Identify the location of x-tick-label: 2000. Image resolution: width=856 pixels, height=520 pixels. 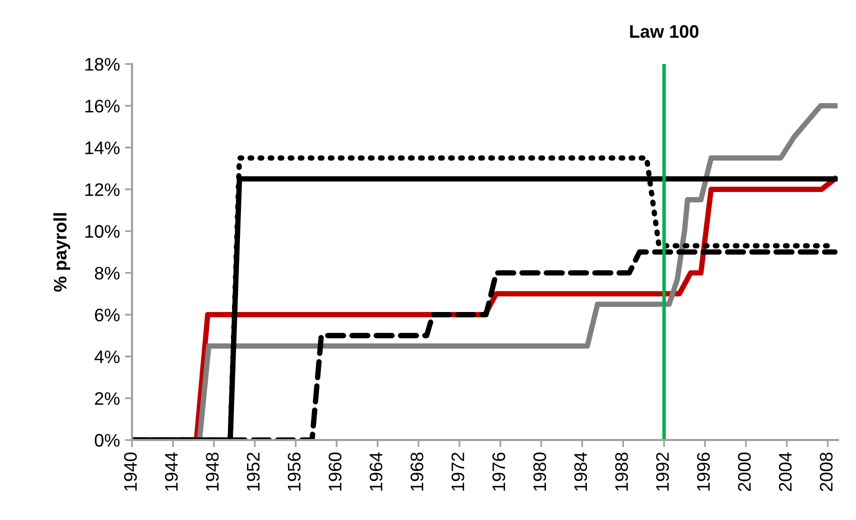
(744, 472).